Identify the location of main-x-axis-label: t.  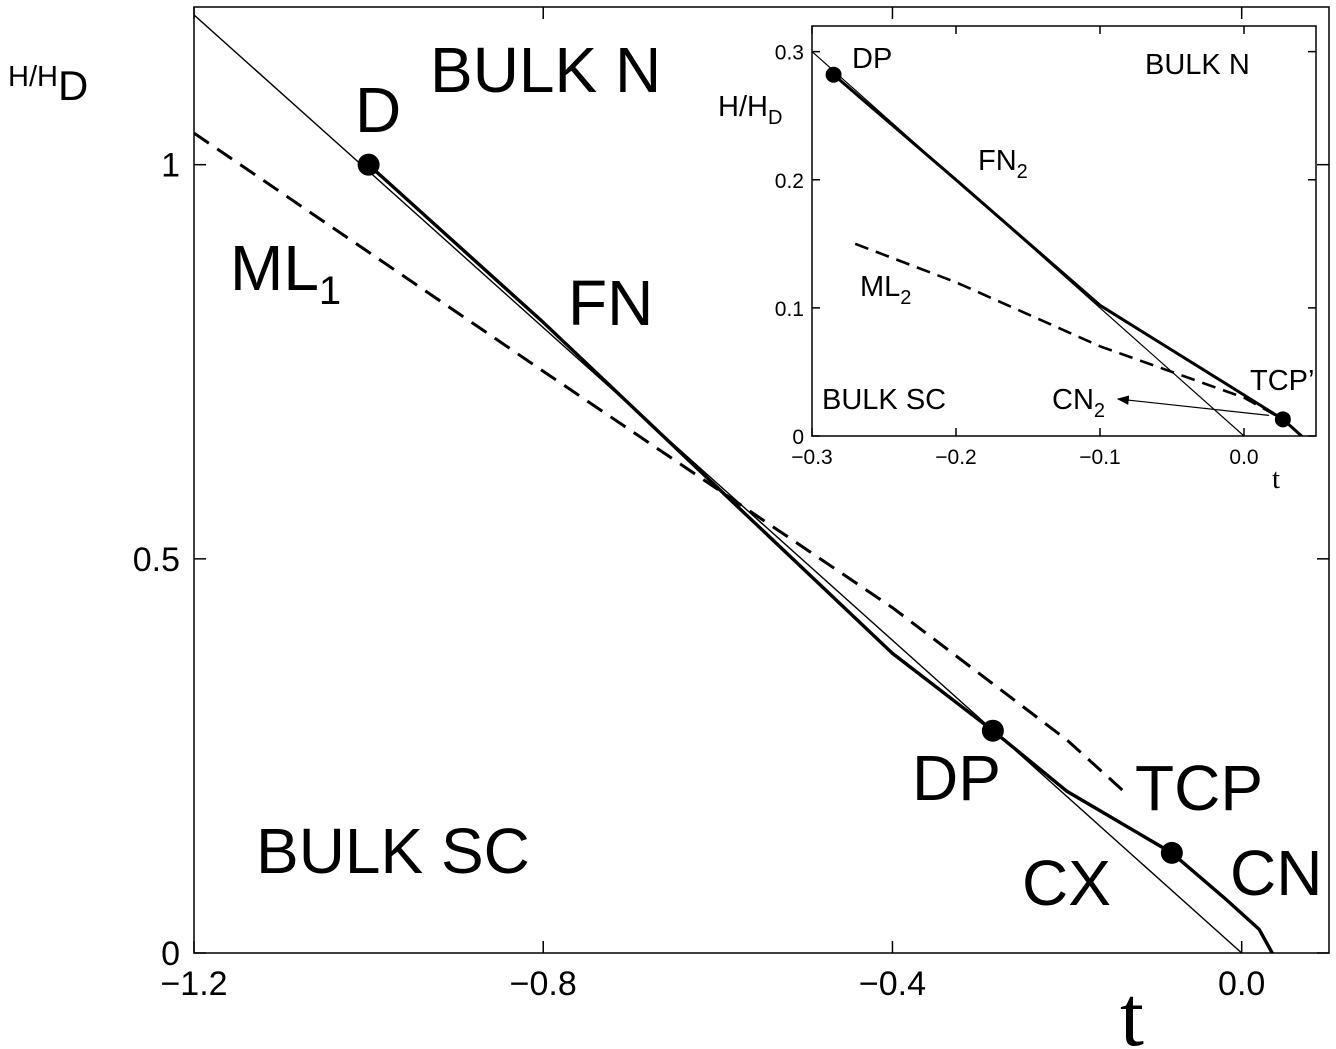
(1132, 1008).